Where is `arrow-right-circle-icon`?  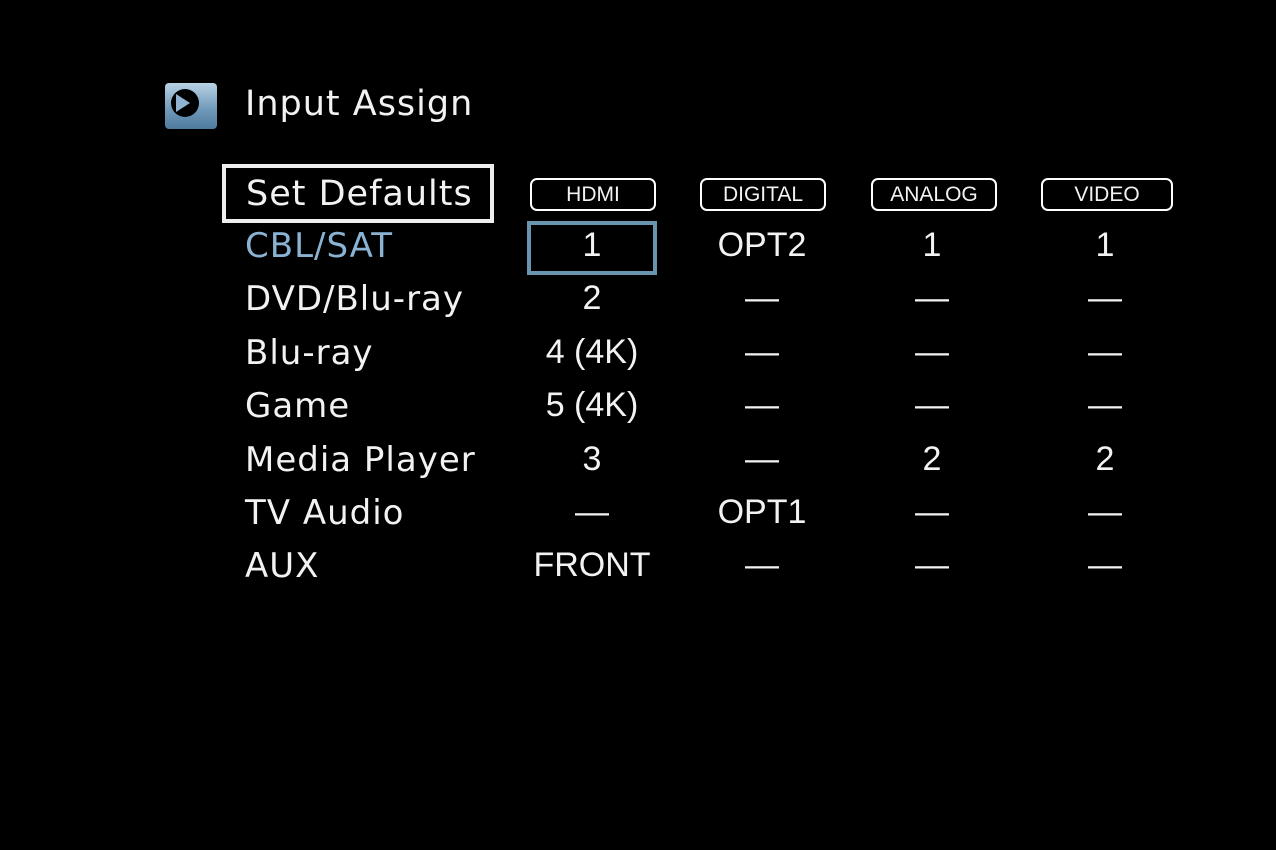 arrow-right-circle-icon is located at coordinates (191, 106).